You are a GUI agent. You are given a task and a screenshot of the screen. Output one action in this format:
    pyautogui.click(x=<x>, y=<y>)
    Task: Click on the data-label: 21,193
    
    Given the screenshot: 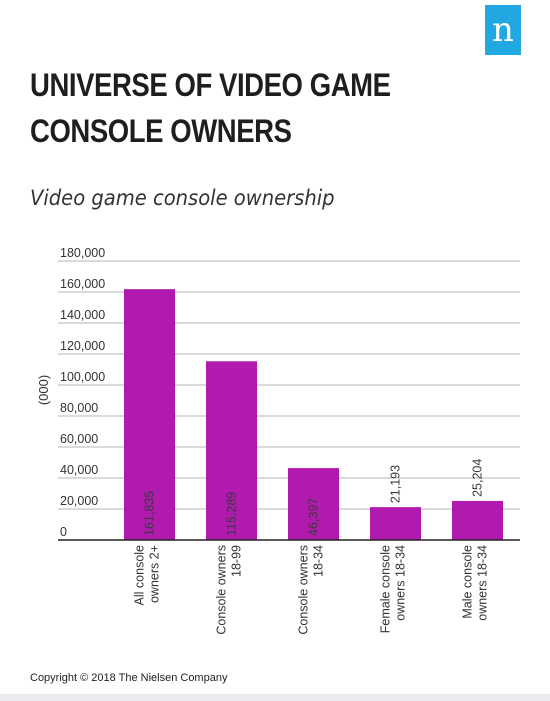 What is the action you would take?
    pyautogui.click(x=396, y=484)
    